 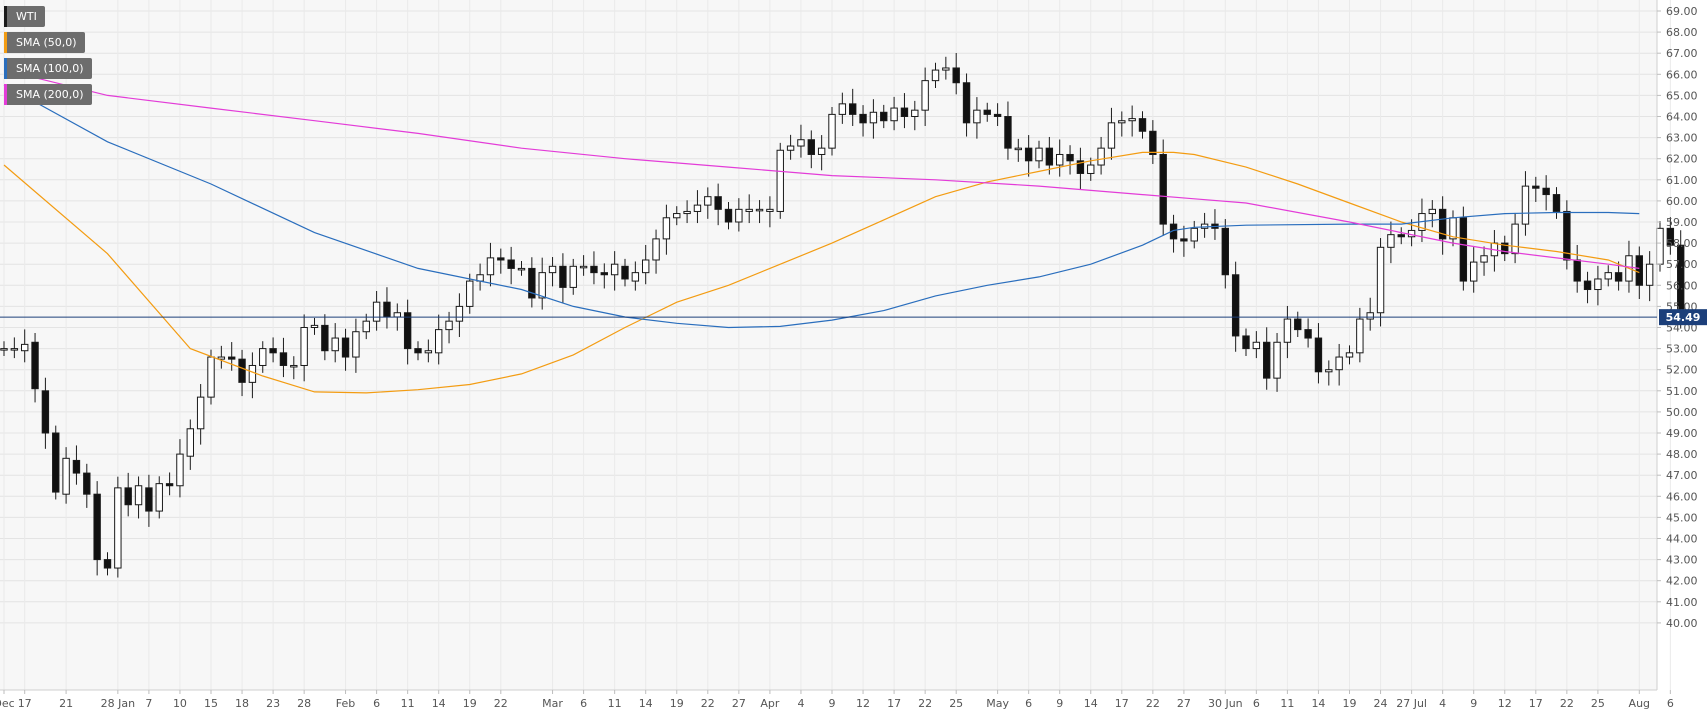 What do you see at coordinates (552, 703) in the screenshot?
I see `x-tick-label: Mar` at bounding box center [552, 703].